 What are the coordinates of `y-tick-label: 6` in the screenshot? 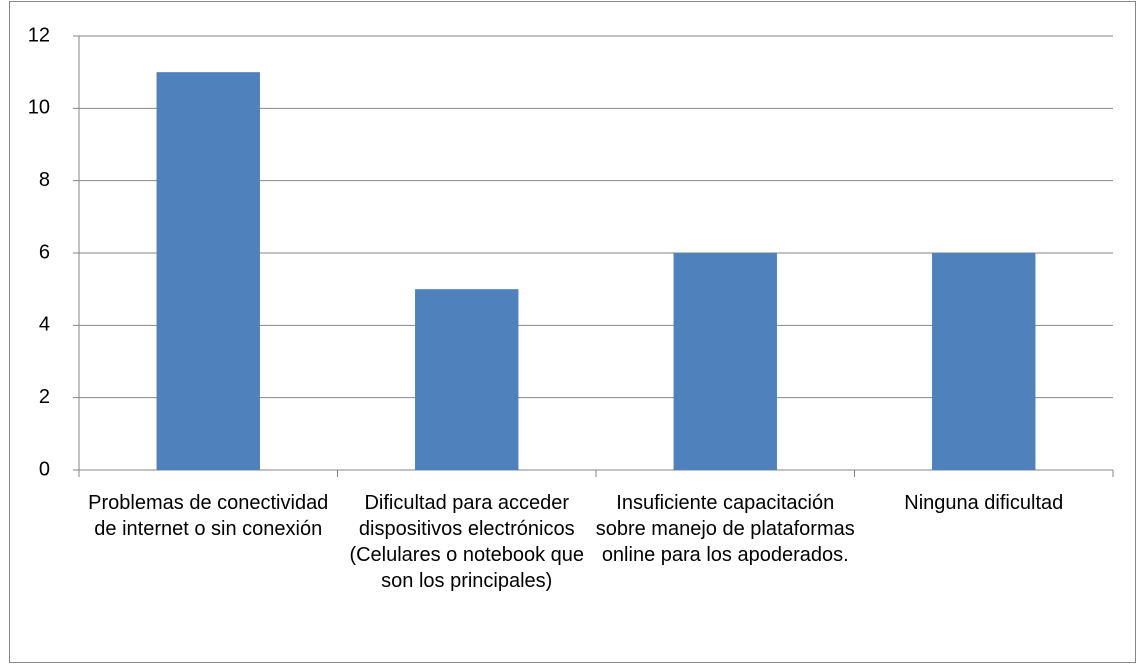 It's located at (44, 252).